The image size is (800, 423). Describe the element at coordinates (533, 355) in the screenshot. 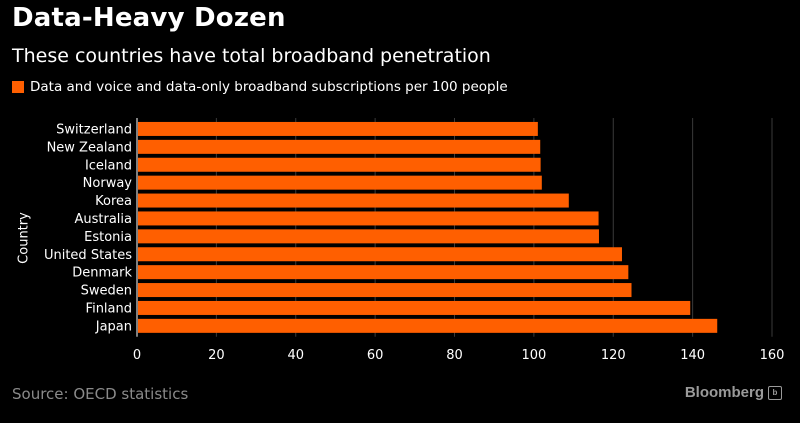

I see `x-tick-label: 100` at that location.